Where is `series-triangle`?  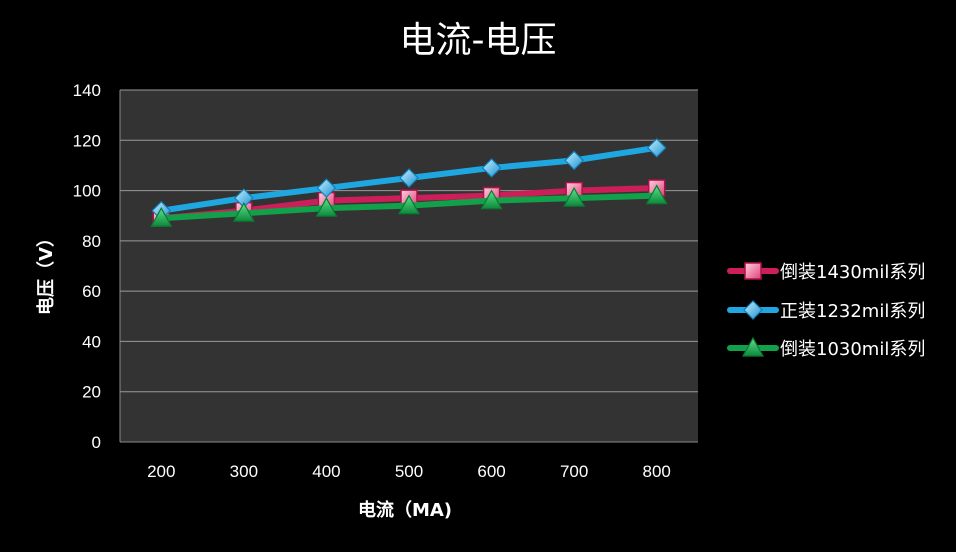
series-triangle is located at coordinates (409, 205).